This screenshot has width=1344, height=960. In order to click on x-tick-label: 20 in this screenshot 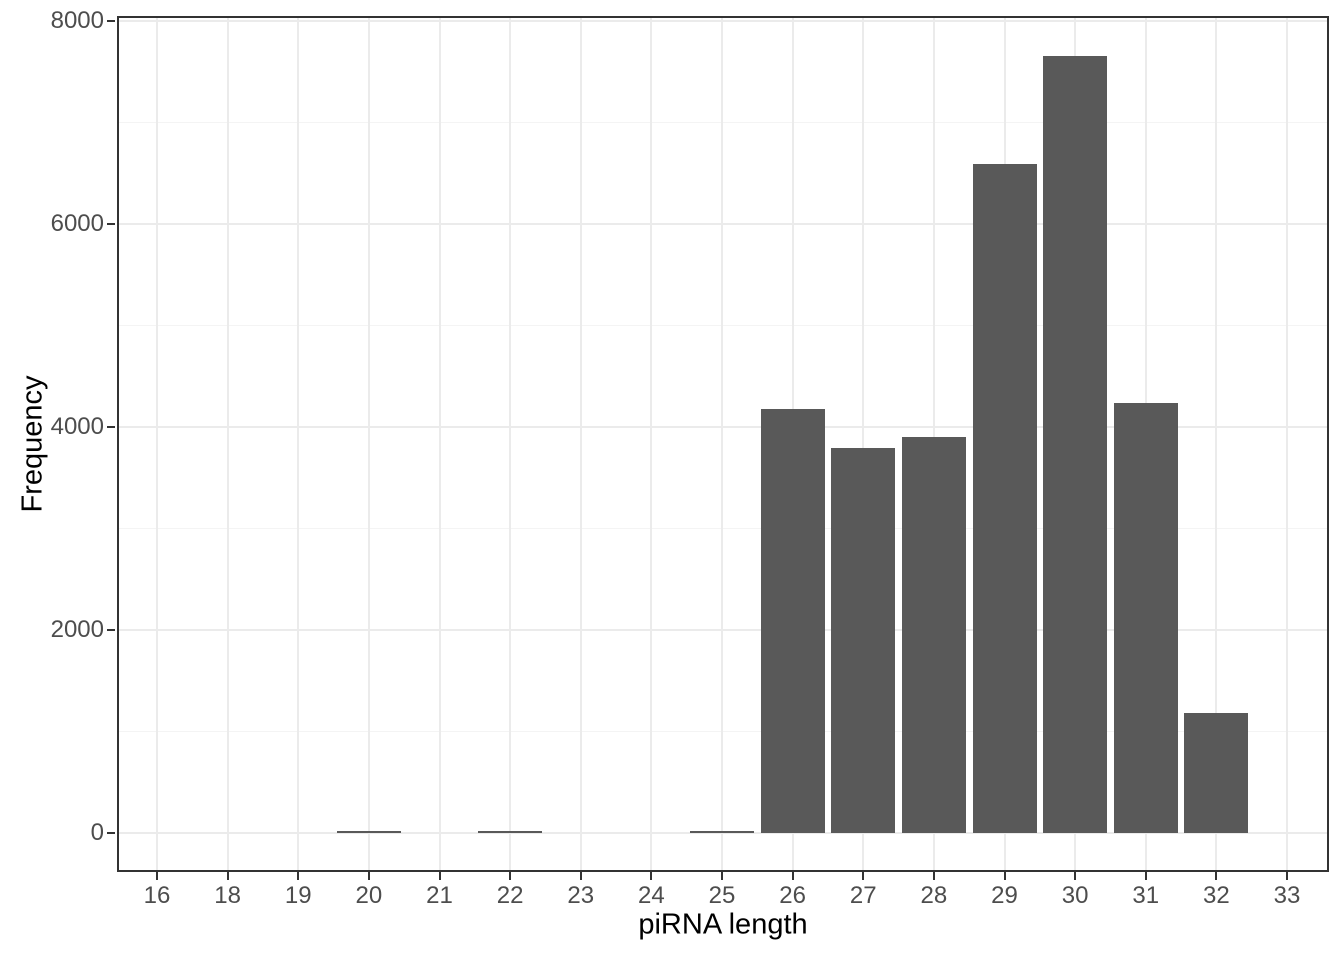, I will do `click(369, 895)`.